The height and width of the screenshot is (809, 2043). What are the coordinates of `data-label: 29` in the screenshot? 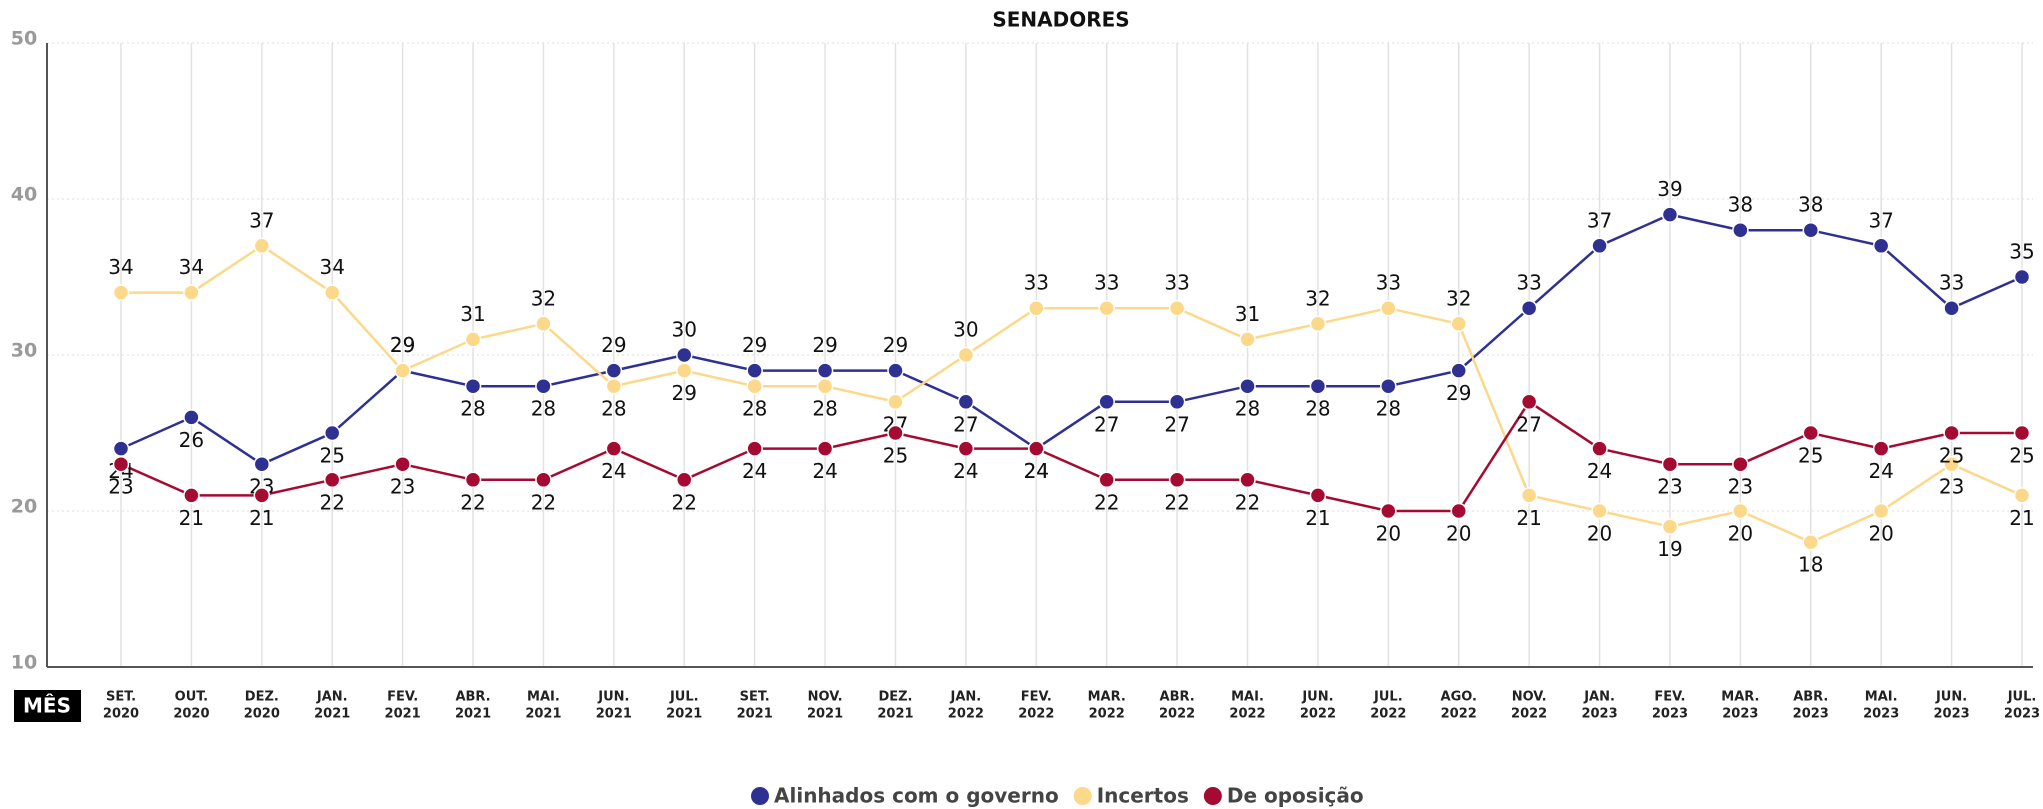 It's located at (402, 345).